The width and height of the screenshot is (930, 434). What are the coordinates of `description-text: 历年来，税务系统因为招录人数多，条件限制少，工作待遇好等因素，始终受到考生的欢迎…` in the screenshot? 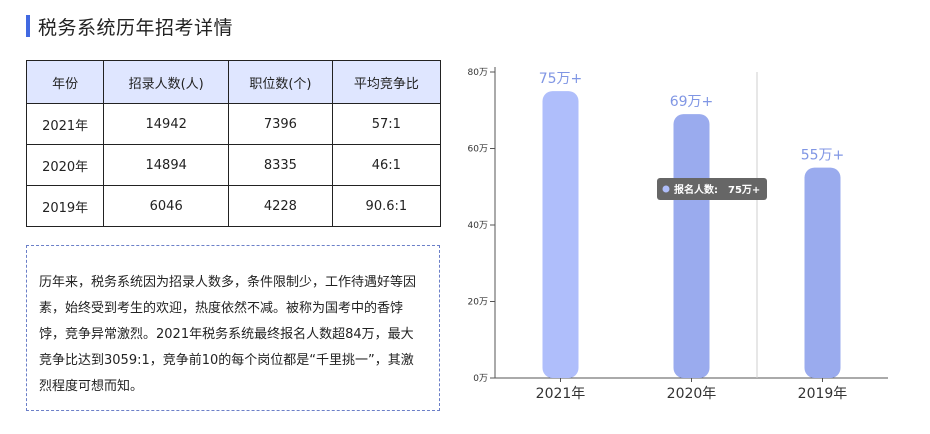 It's located at (228, 334).